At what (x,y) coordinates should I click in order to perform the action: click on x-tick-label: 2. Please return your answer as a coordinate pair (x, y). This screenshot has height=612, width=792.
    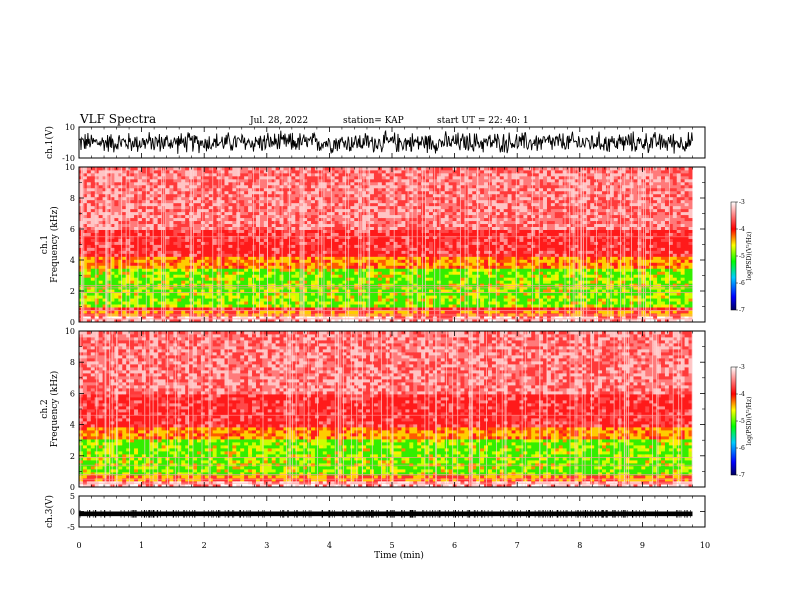
    Looking at the image, I should click on (204, 545).